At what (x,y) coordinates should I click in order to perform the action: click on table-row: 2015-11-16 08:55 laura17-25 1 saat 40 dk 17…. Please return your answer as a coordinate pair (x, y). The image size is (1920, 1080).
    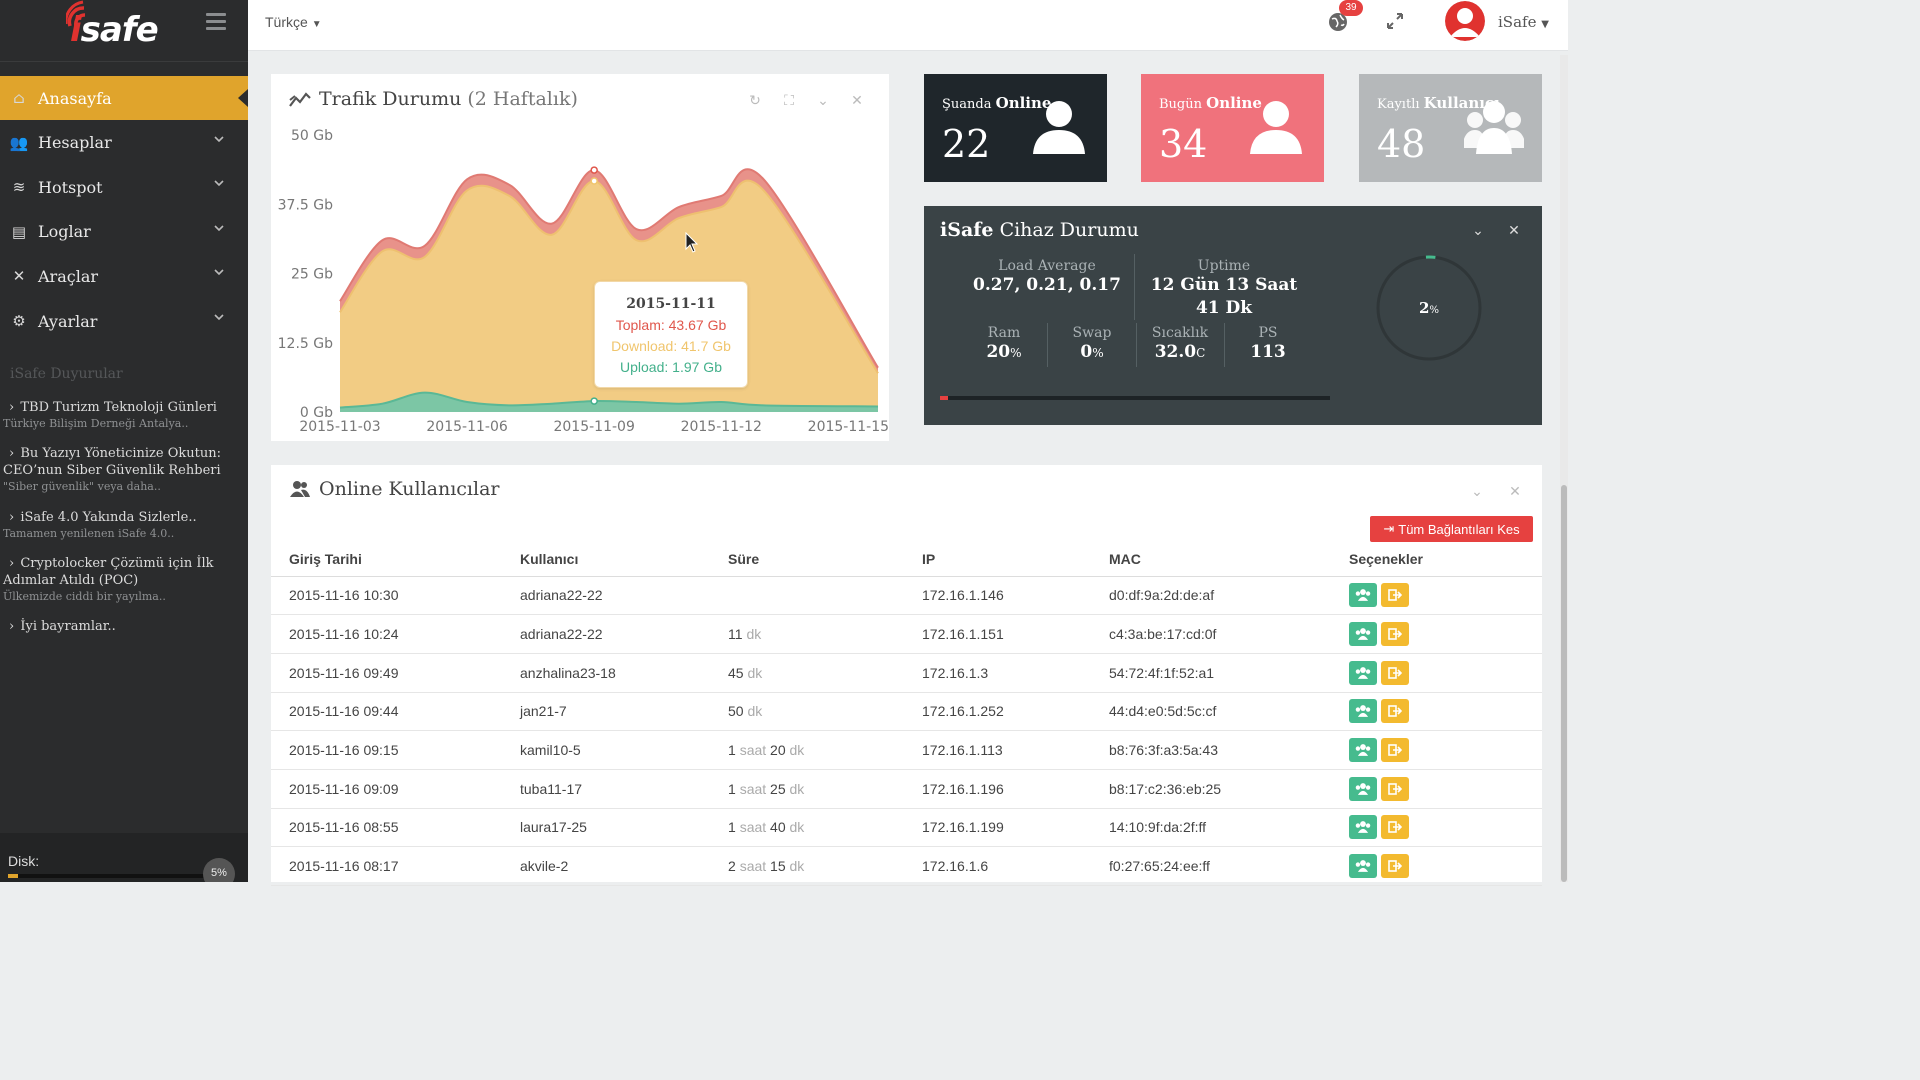
    Looking at the image, I should click on (906, 828).